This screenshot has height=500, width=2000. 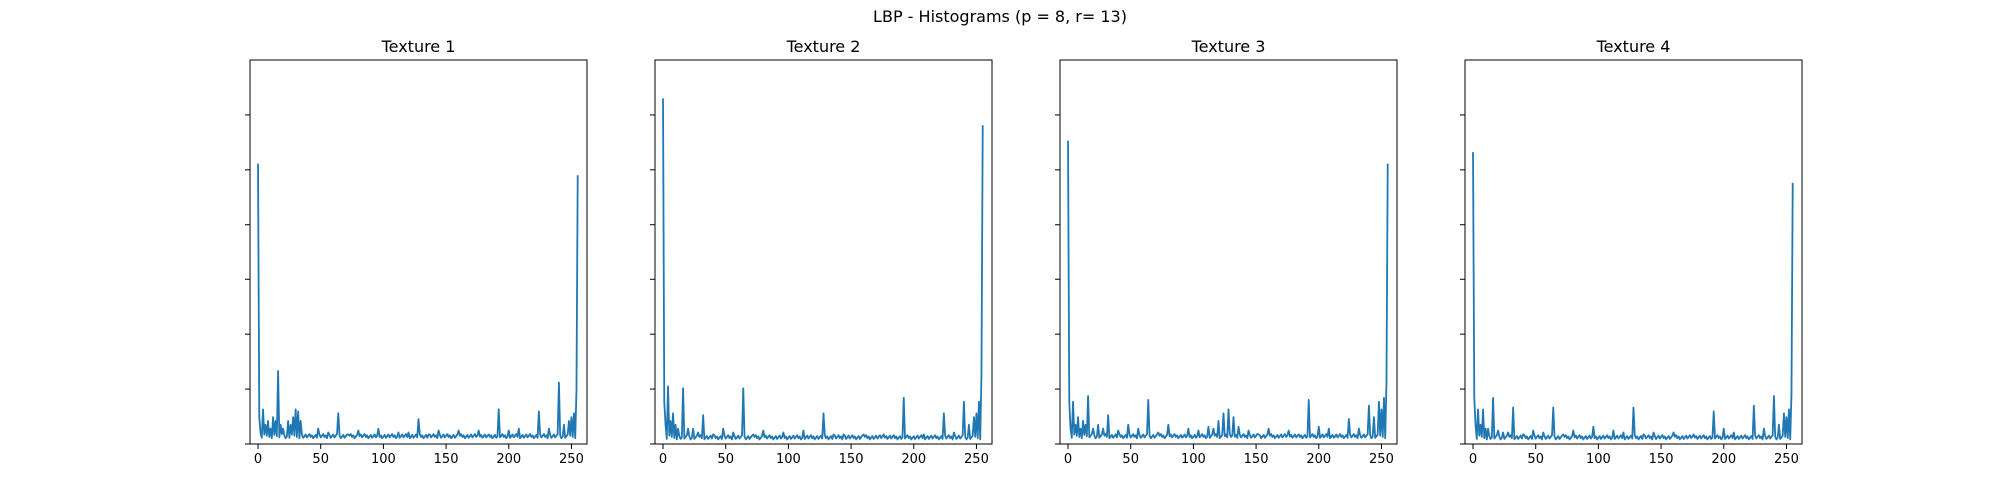 What do you see at coordinates (1000, 16) in the screenshot?
I see `figure-title: LBP - Histograms (p = 8, r= 13)` at bounding box center [1000, 16].